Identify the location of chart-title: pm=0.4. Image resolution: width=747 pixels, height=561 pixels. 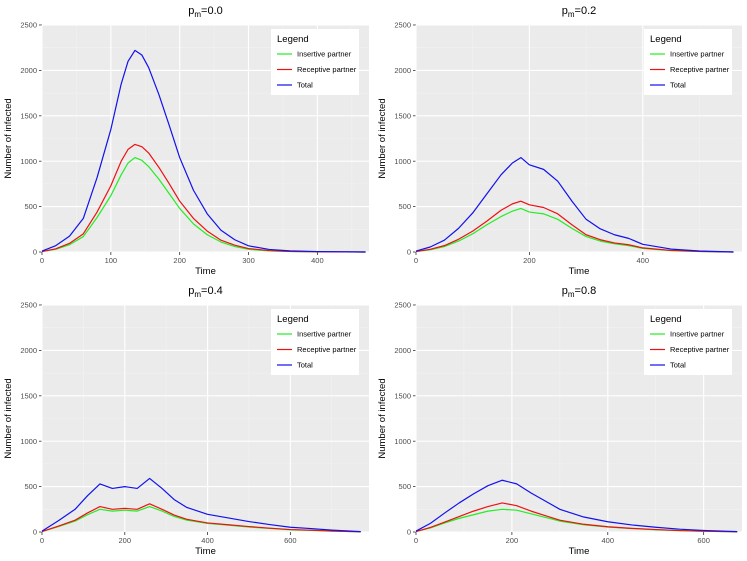
(205, 292).